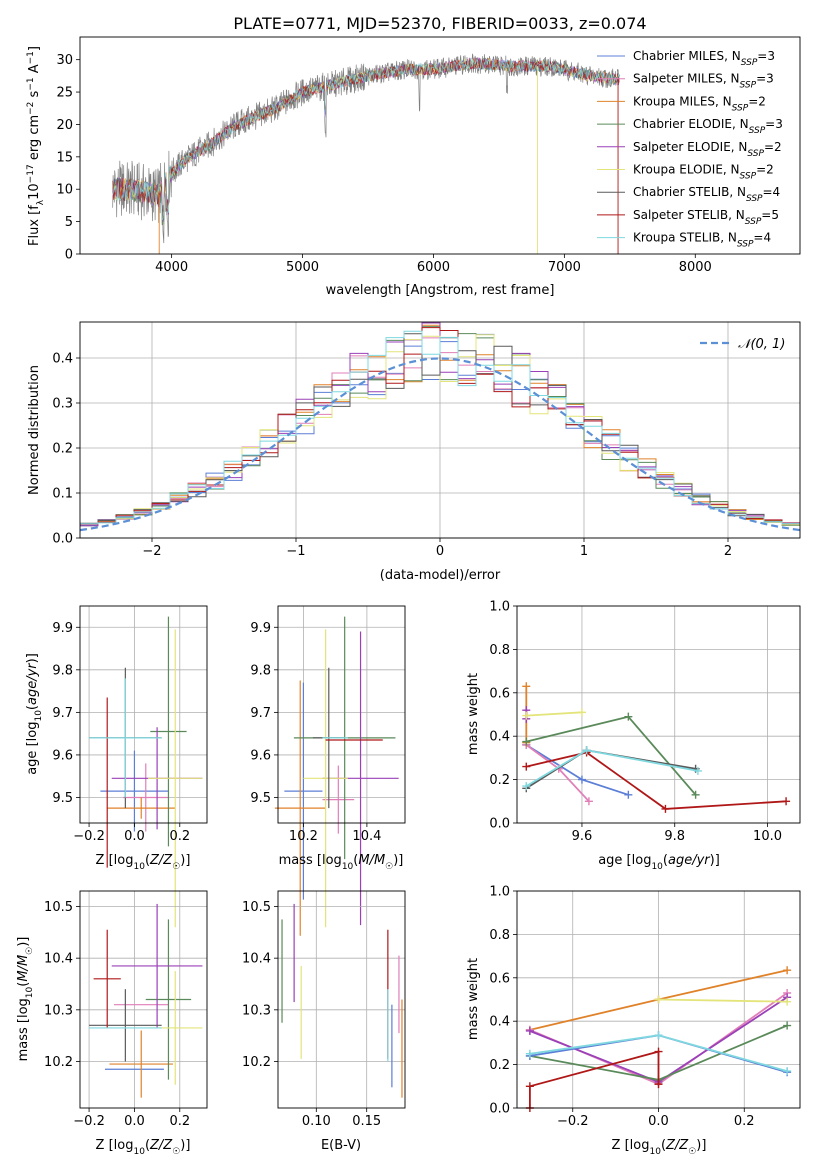 The height and width of the screenshot is (1170, 819). I want to click on x-tick-label: 8000, so click(695, 267).